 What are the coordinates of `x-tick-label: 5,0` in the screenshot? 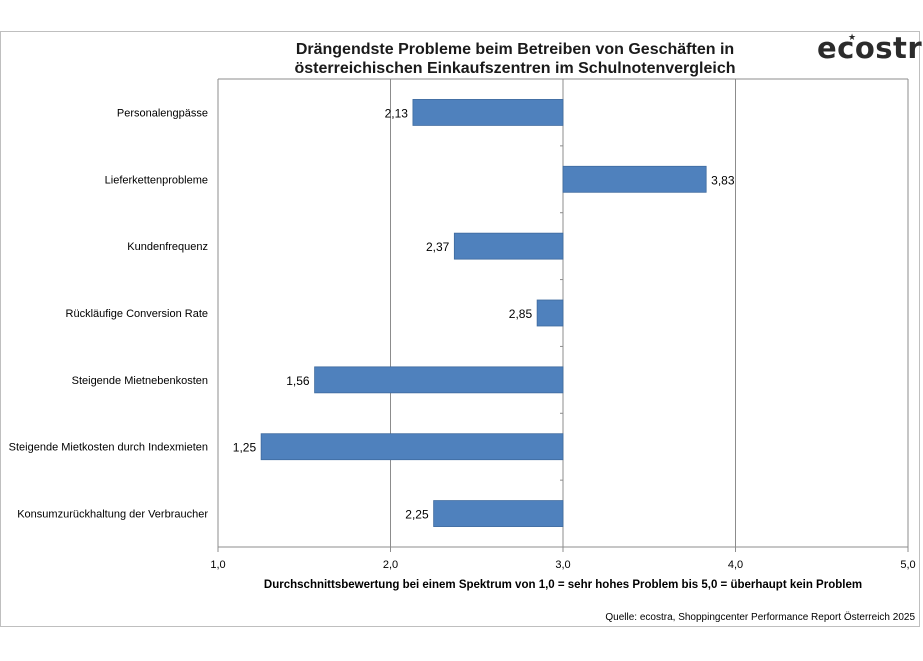 It's located at (907, 565).